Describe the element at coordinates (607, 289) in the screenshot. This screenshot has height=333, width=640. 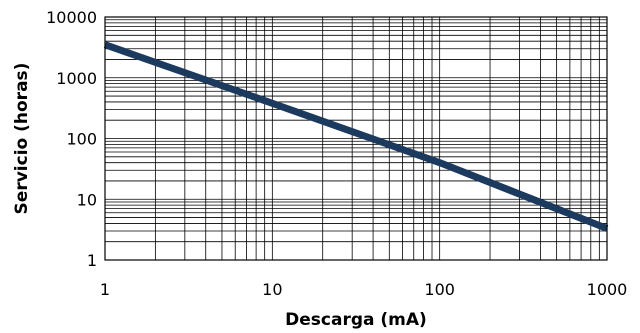
I see `x-tick-label: 1000` at that location.